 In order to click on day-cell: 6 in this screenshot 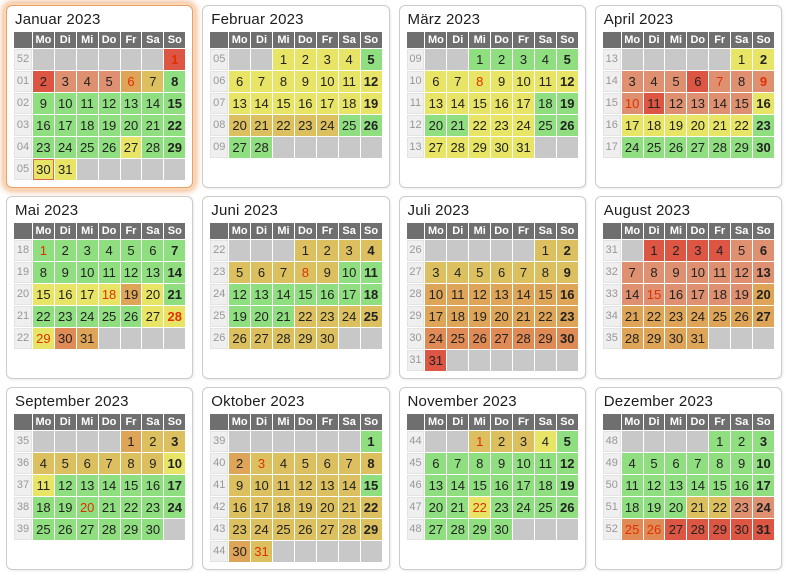, I will do `click(153, 250)`.